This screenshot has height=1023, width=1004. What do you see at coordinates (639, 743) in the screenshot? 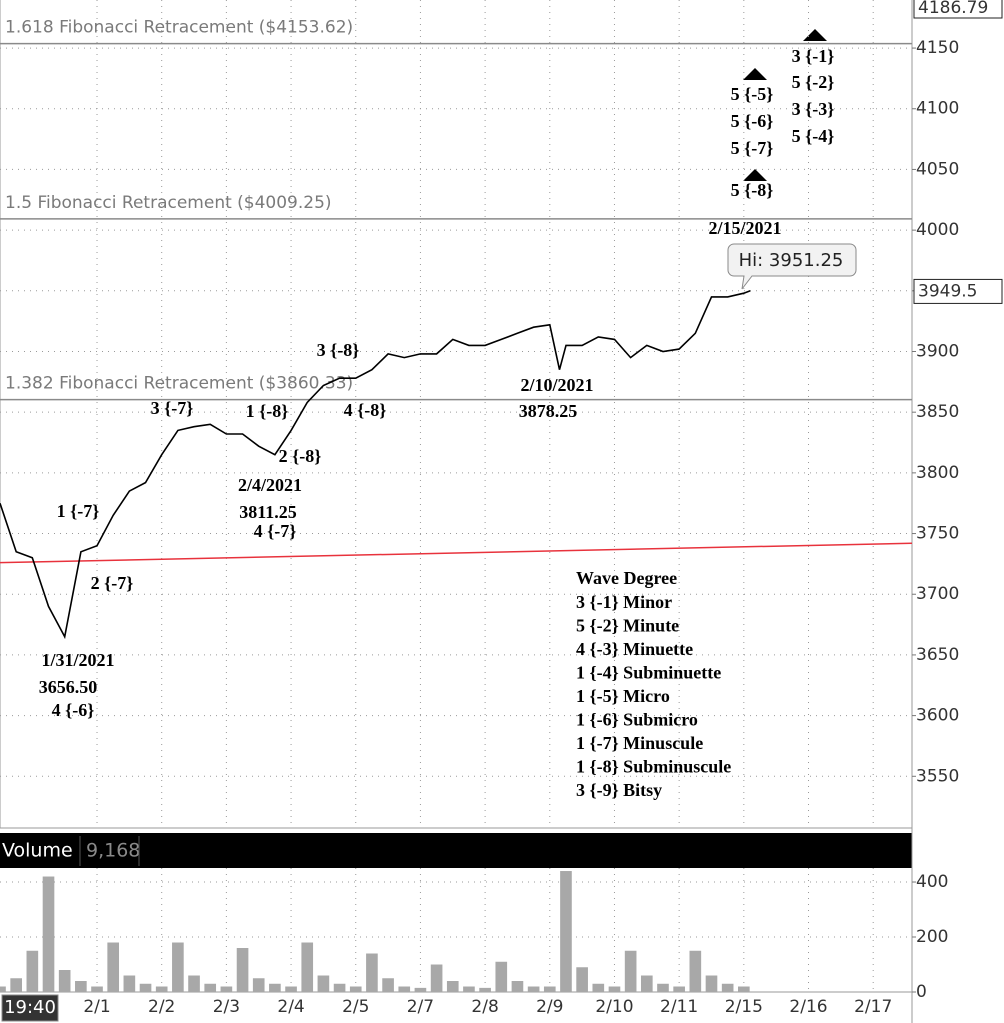
I see `wave-degree-item: 1 {-7} Minuscule` at bounding box center [639, 743].